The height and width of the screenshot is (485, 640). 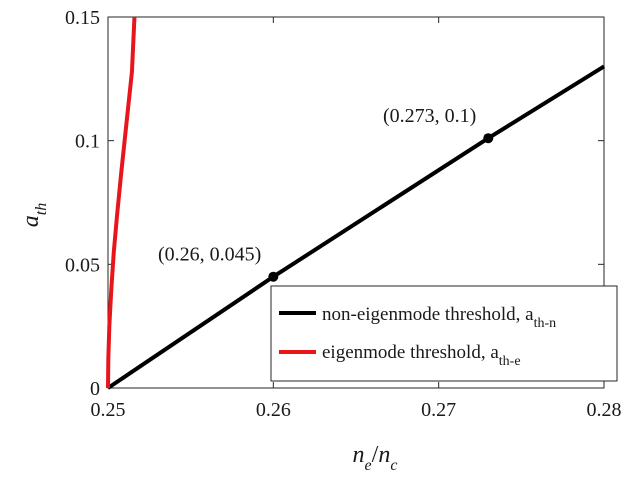 I want to click on legend-box, so click(x=444, y=333).